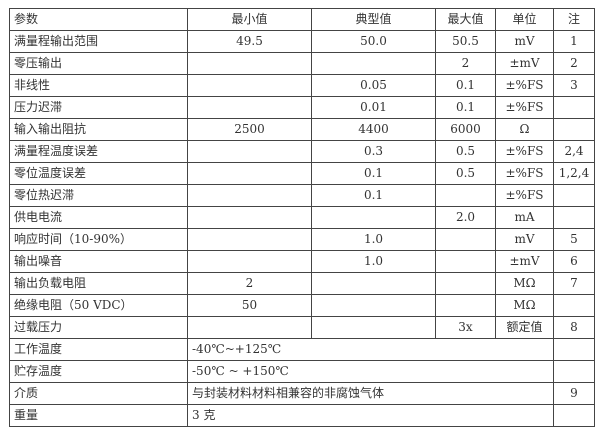  Describe the element at coordinates (524, 327) in the screenshot. I see `cell-unit: 额定值` at that location.